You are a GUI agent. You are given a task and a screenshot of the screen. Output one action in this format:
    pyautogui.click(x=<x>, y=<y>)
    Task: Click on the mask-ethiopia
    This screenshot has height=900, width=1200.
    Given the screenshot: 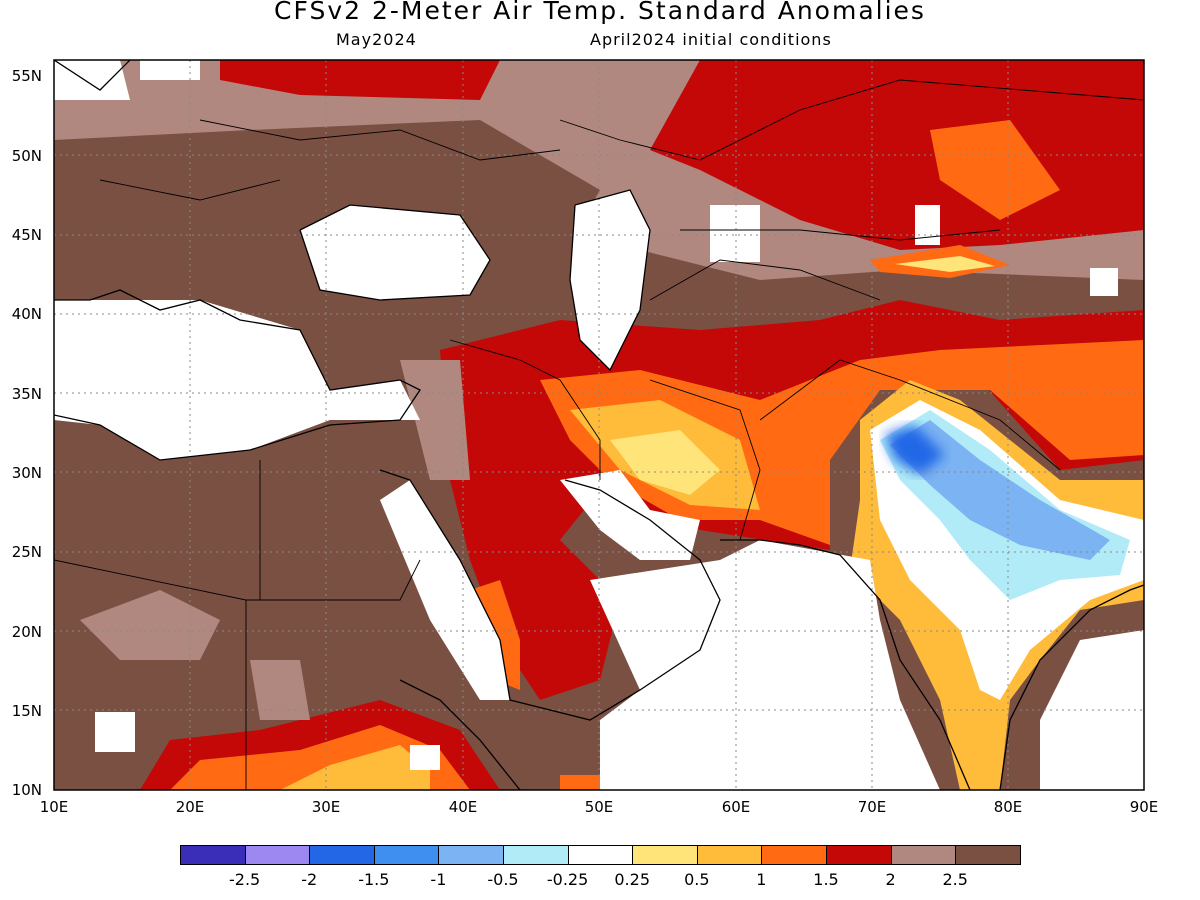 What is the action you would take?
    pyautogui.click(x=425, y=757)
    